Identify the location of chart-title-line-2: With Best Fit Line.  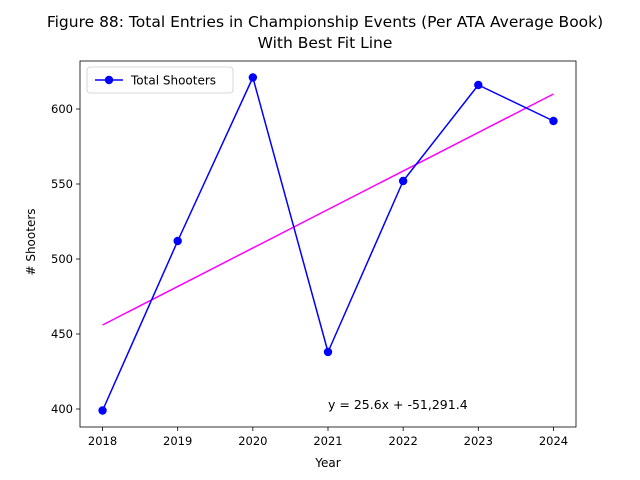
(325, 43).